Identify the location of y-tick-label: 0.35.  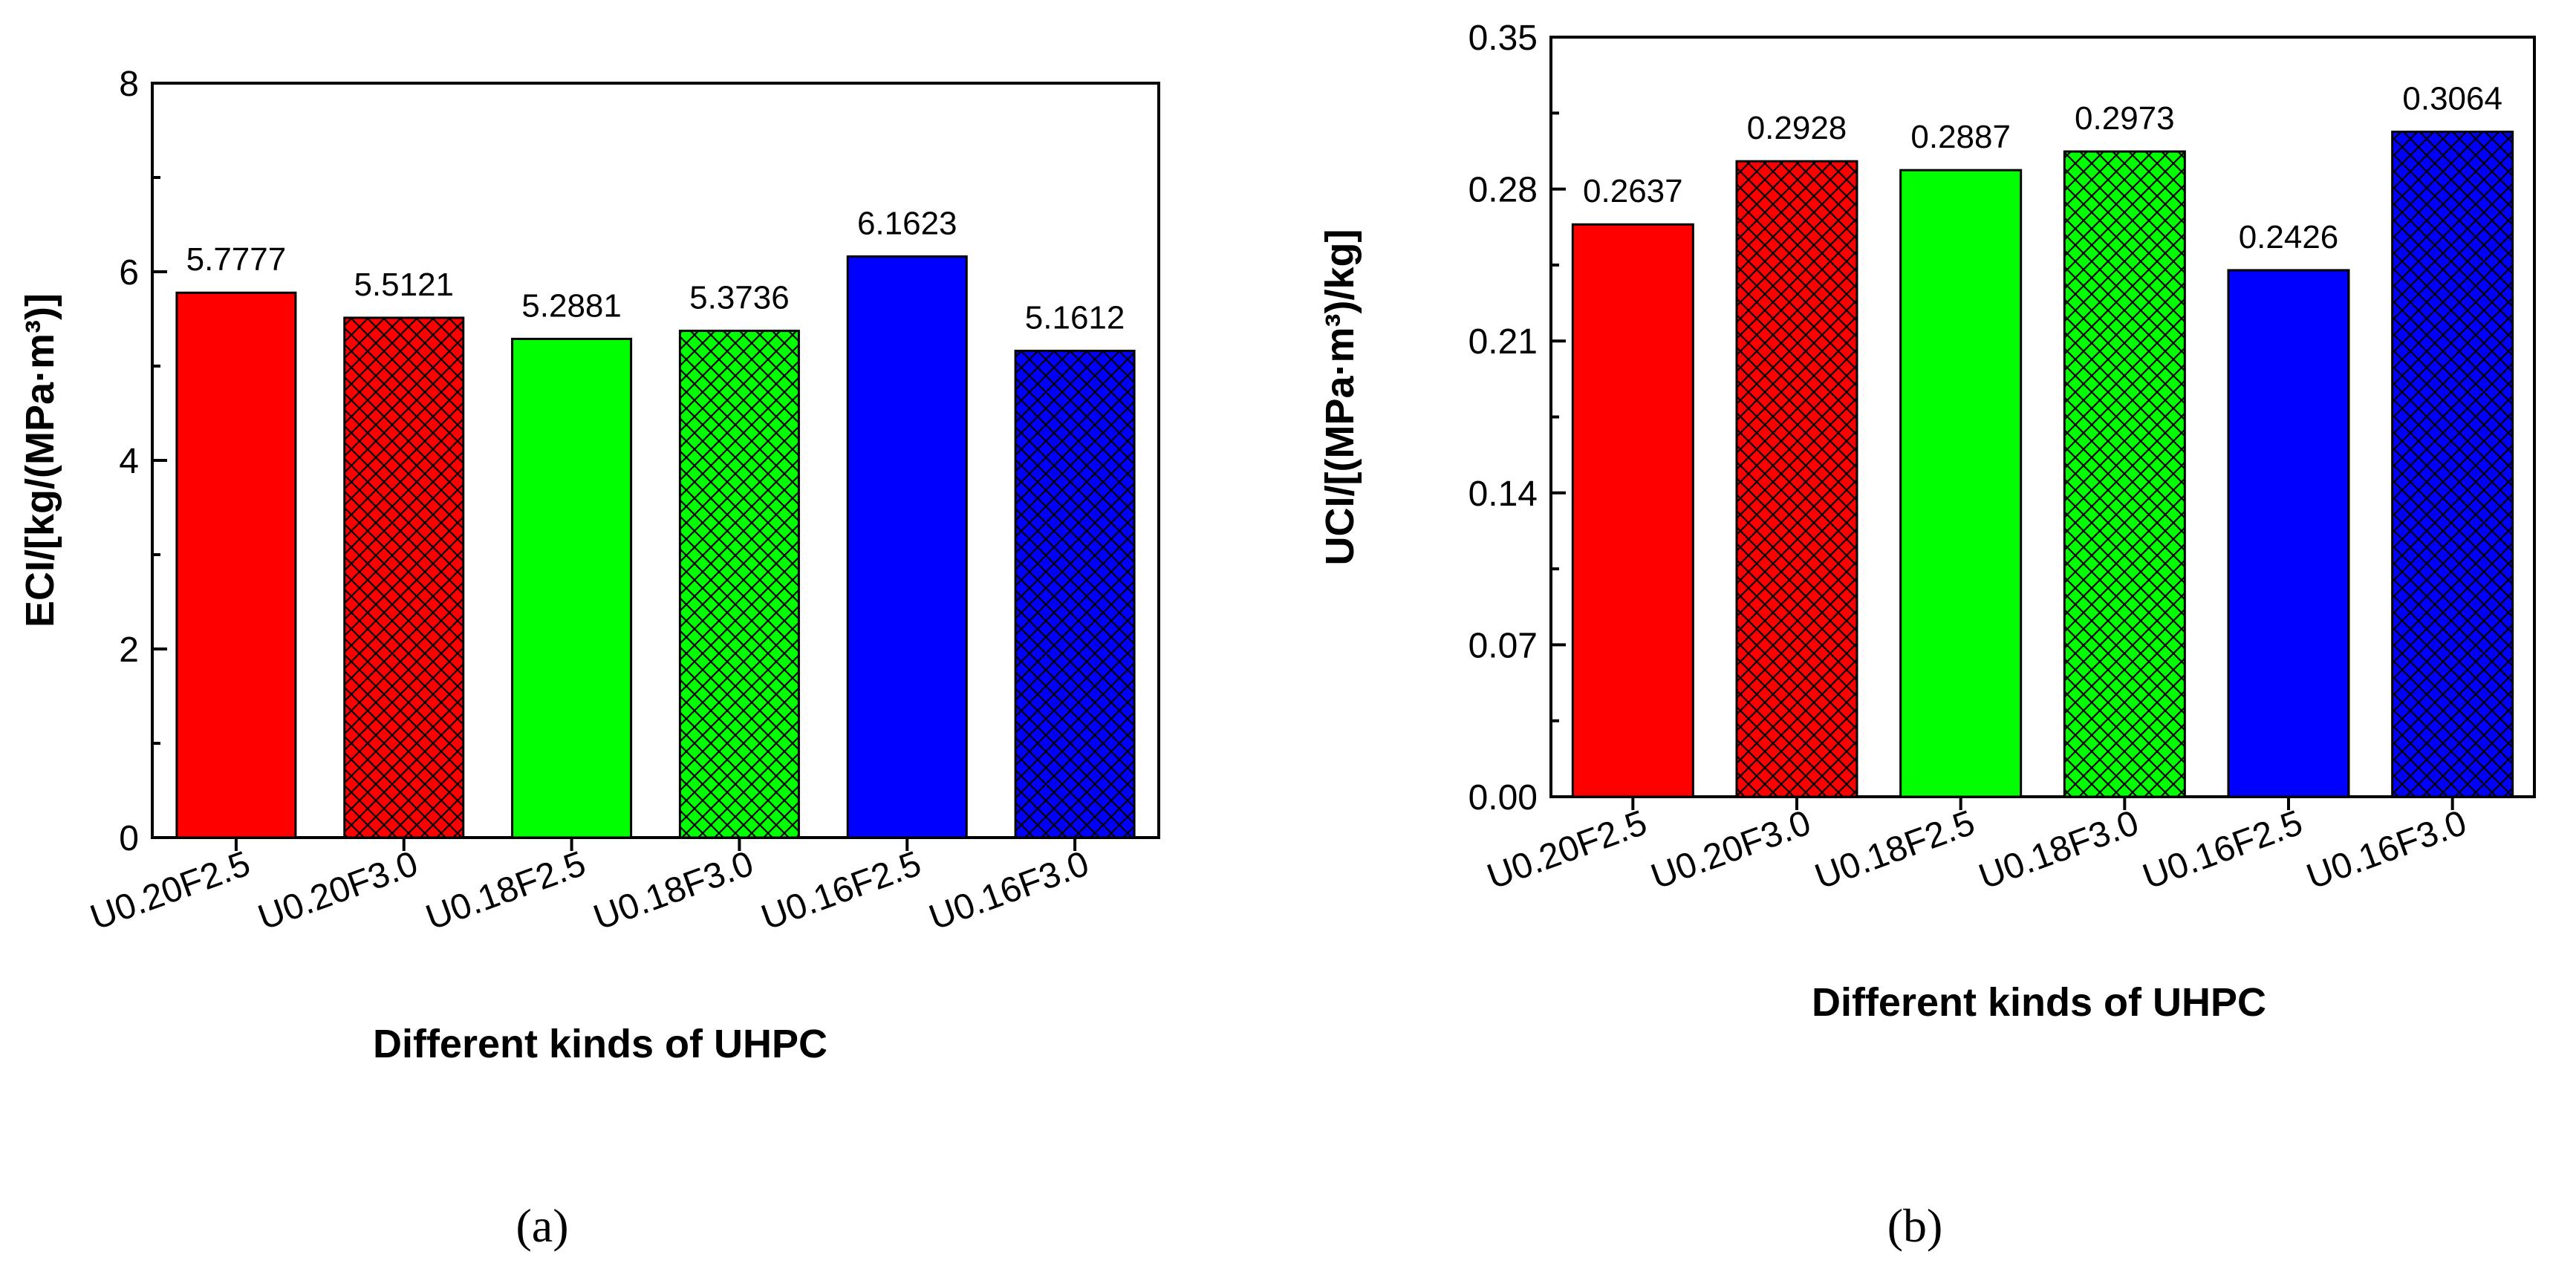
(1503, 38).